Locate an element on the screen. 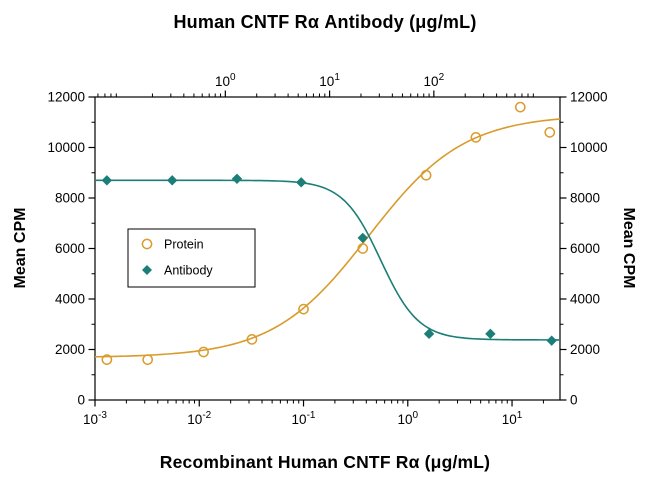 The height and width of the screenshot is (493, 650). legend-marker-protein is located at coordinates (147, 244).